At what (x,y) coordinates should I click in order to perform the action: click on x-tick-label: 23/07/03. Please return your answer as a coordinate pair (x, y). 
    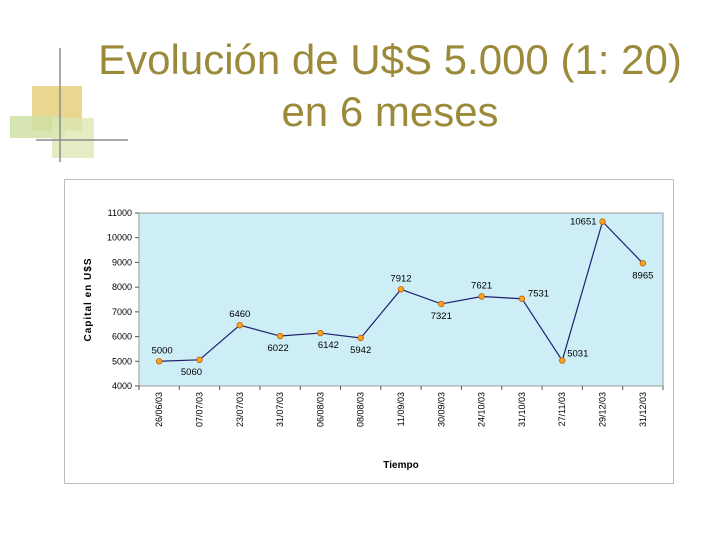
    Looking at the image, I should click on (240, 409).